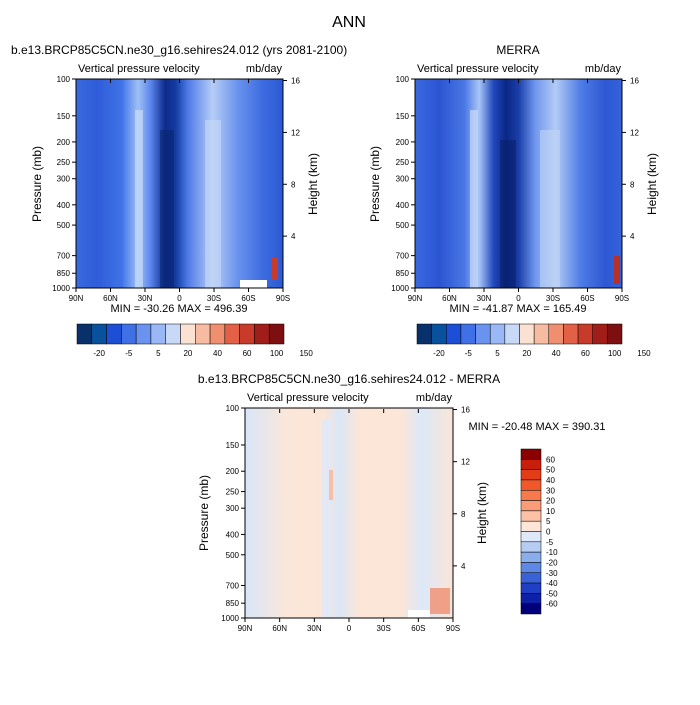 The width and height of the screenshot is (700, 705). I want to click on panel-merra-y-axis: 100 150 200 250 300 400 500 700 850 1000 16 12 8 4, so click(515, 184).